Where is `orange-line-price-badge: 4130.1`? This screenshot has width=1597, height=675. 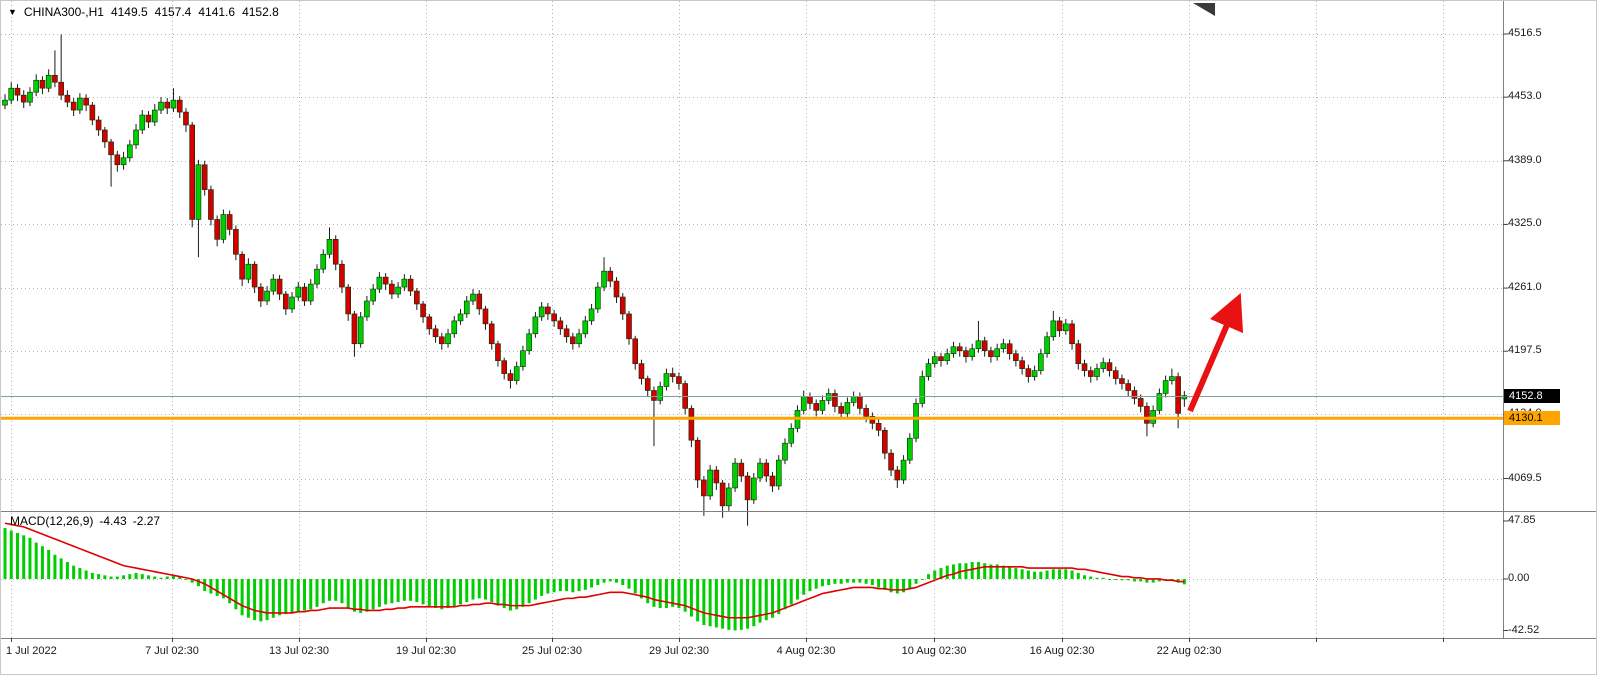 orange-line-price-badge: 4130.1 is located at coordinates (1532, 418).